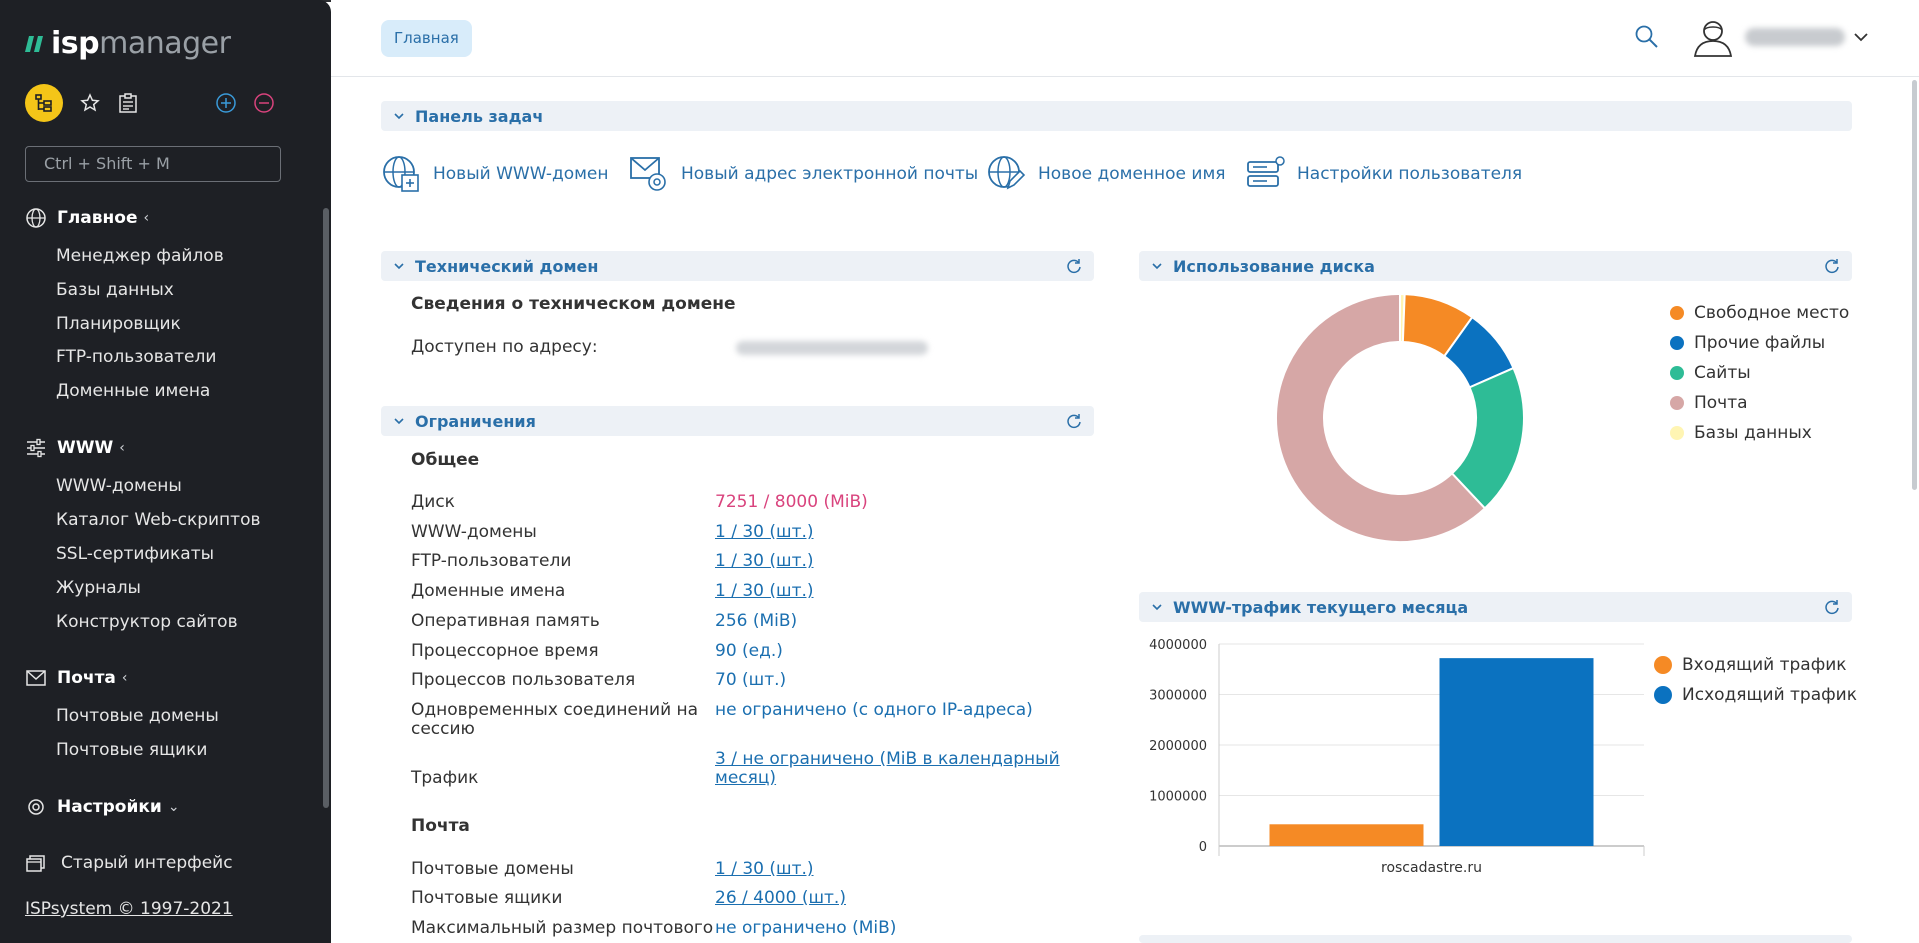 The width and height of the screenshot is (1919, 943). I want to click on nav-item-ftp-users: FTP-пользователи, so click(136, 357).